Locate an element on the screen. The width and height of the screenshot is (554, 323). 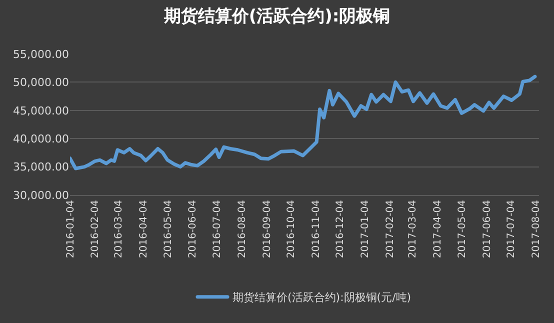
y-tick-label: 50,000.00 is located at coordinates (41, 83).